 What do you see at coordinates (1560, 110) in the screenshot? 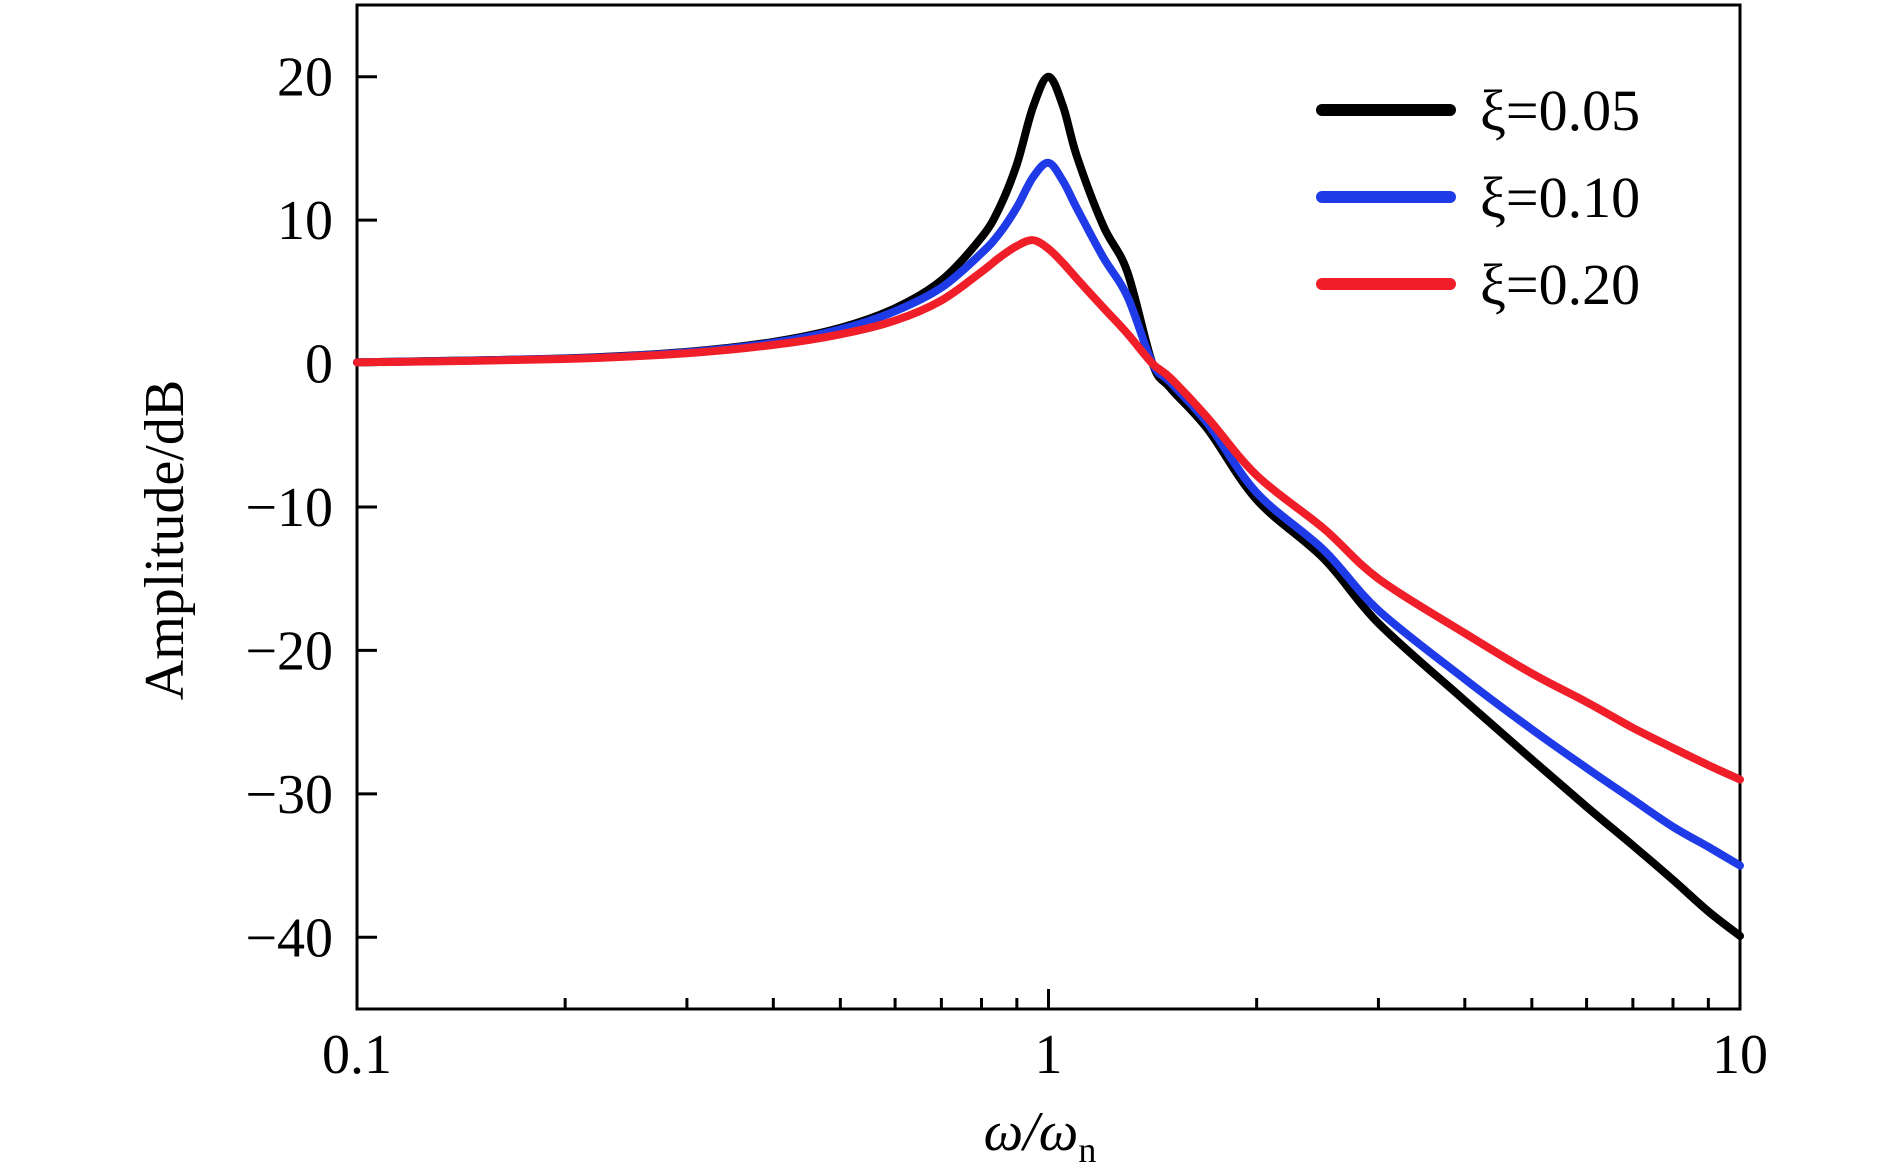
I see `legend-label: ξ=0.05` at bounding box center [1560, 110].